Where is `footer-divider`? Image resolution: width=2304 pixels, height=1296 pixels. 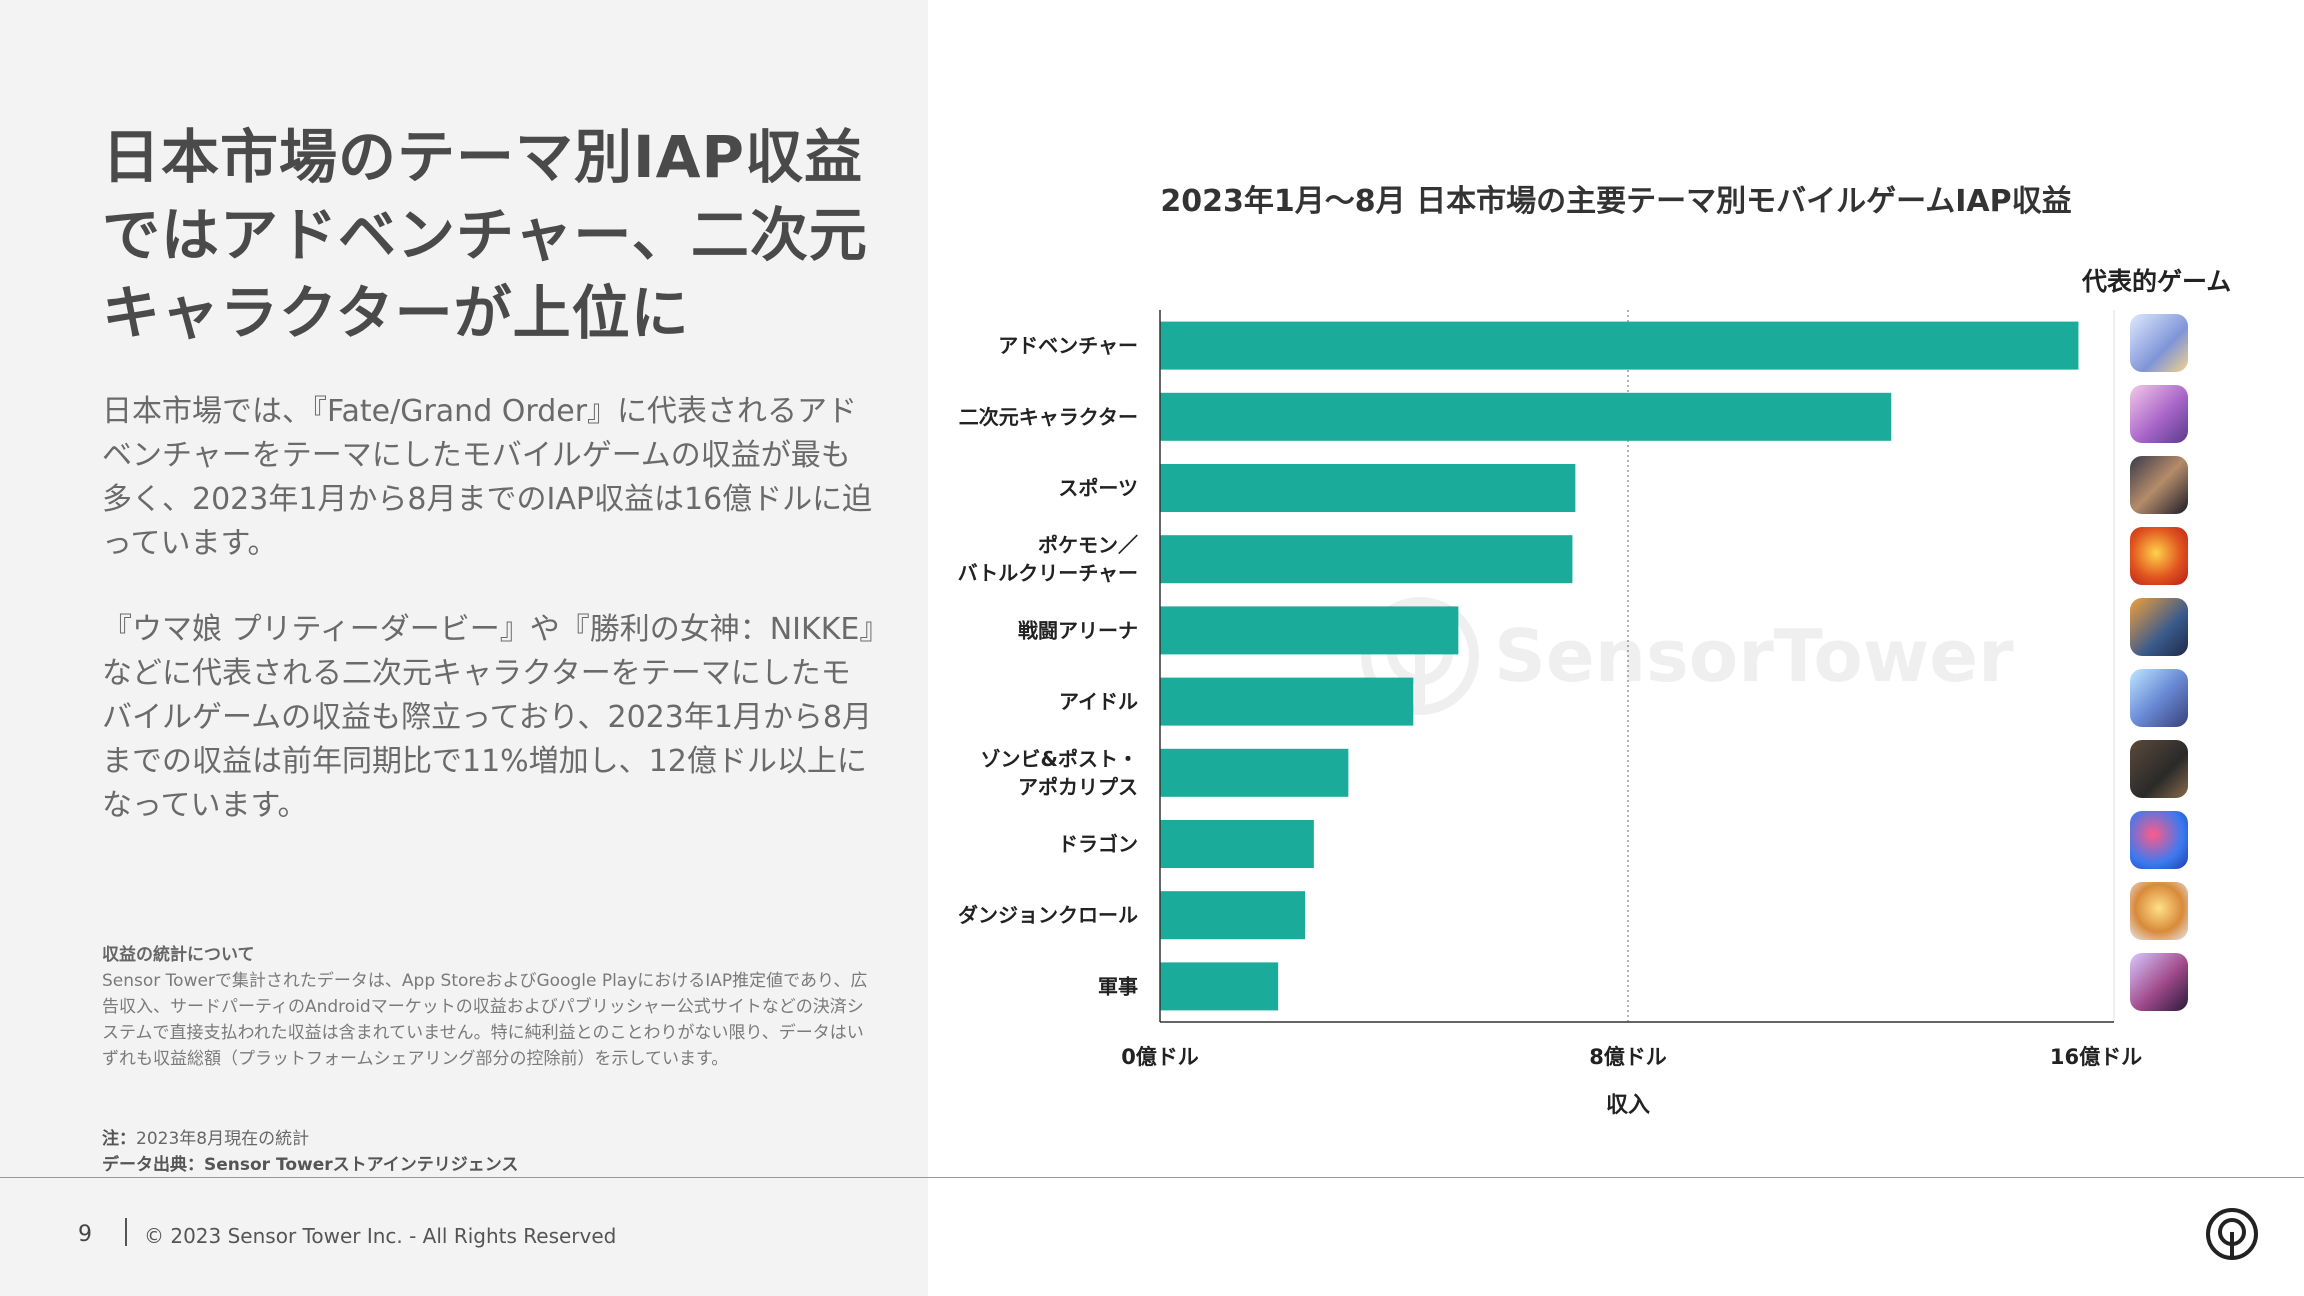
footer-divider is located at coordinates (1152, 1177).